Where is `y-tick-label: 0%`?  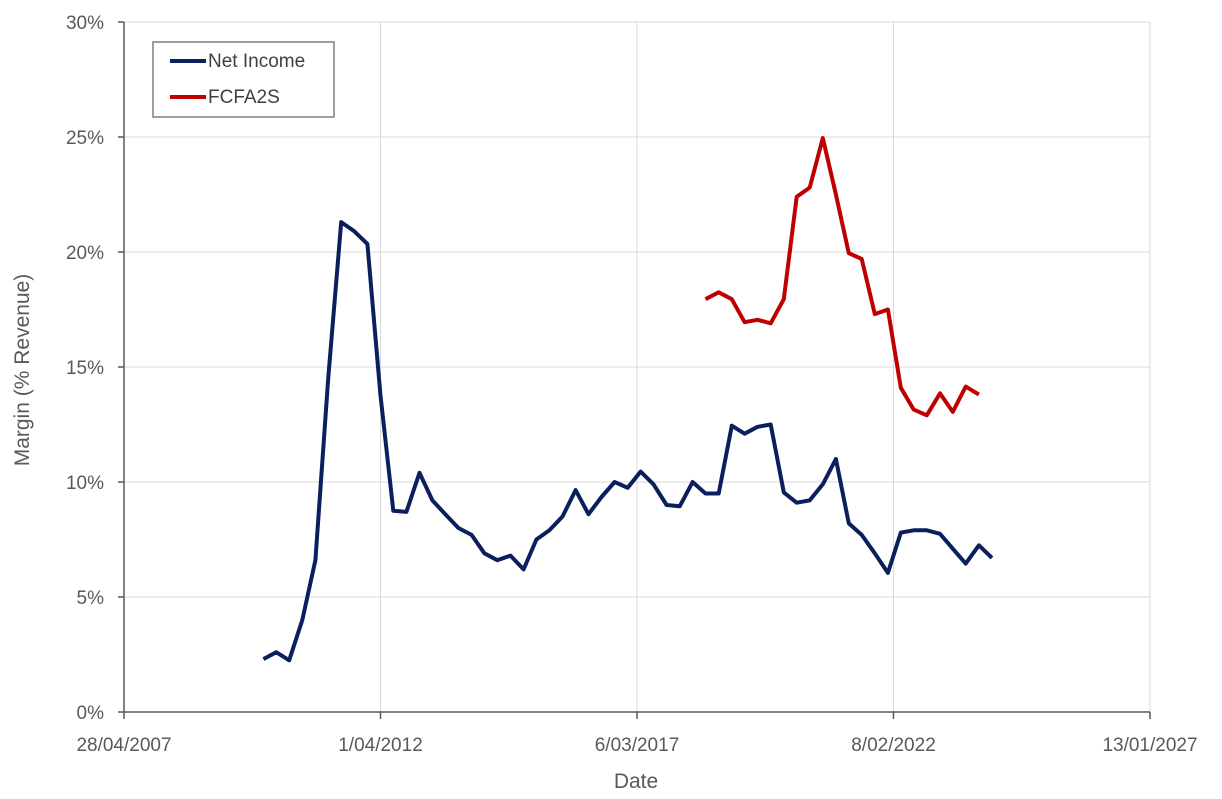
y-tick-label: 0% is located at coordinates (91, 713).